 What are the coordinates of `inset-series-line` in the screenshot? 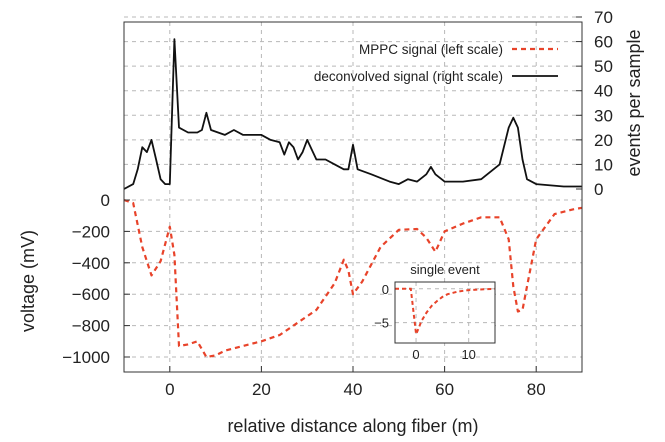 It's located at (445, 313).